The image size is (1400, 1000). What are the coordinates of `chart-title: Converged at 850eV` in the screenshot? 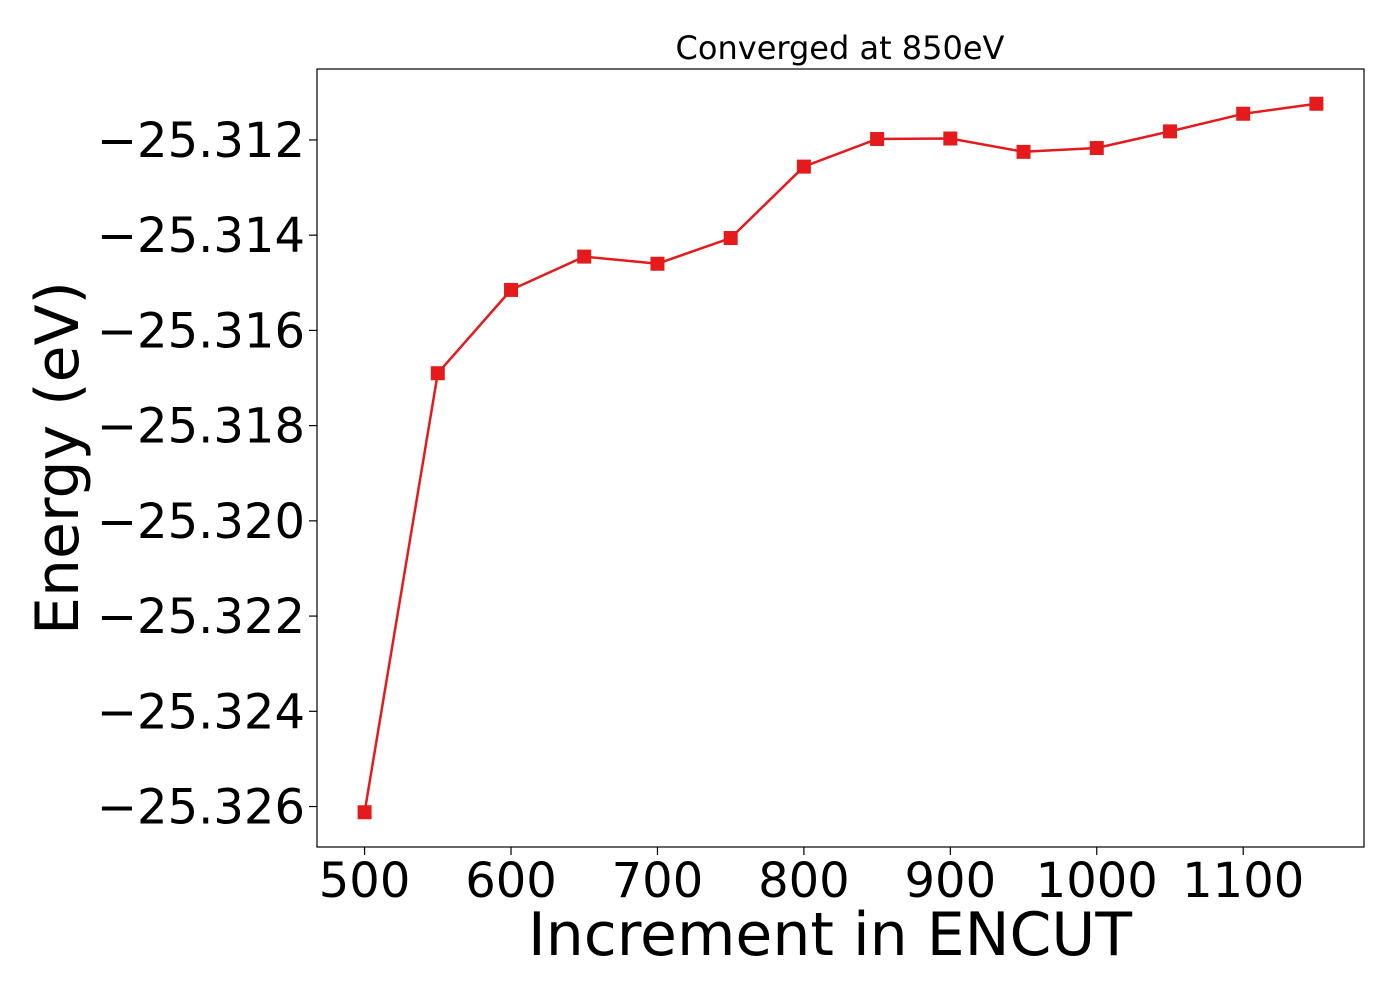 It's located at (840, 48).